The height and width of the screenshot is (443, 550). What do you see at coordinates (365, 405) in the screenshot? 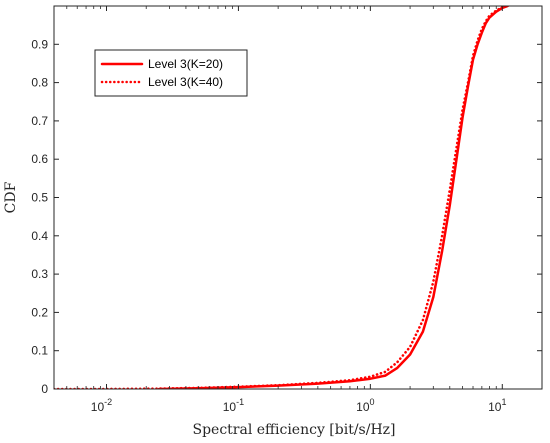
I see `x-tick-label: 10⁰` at bounding box center [365, 405].